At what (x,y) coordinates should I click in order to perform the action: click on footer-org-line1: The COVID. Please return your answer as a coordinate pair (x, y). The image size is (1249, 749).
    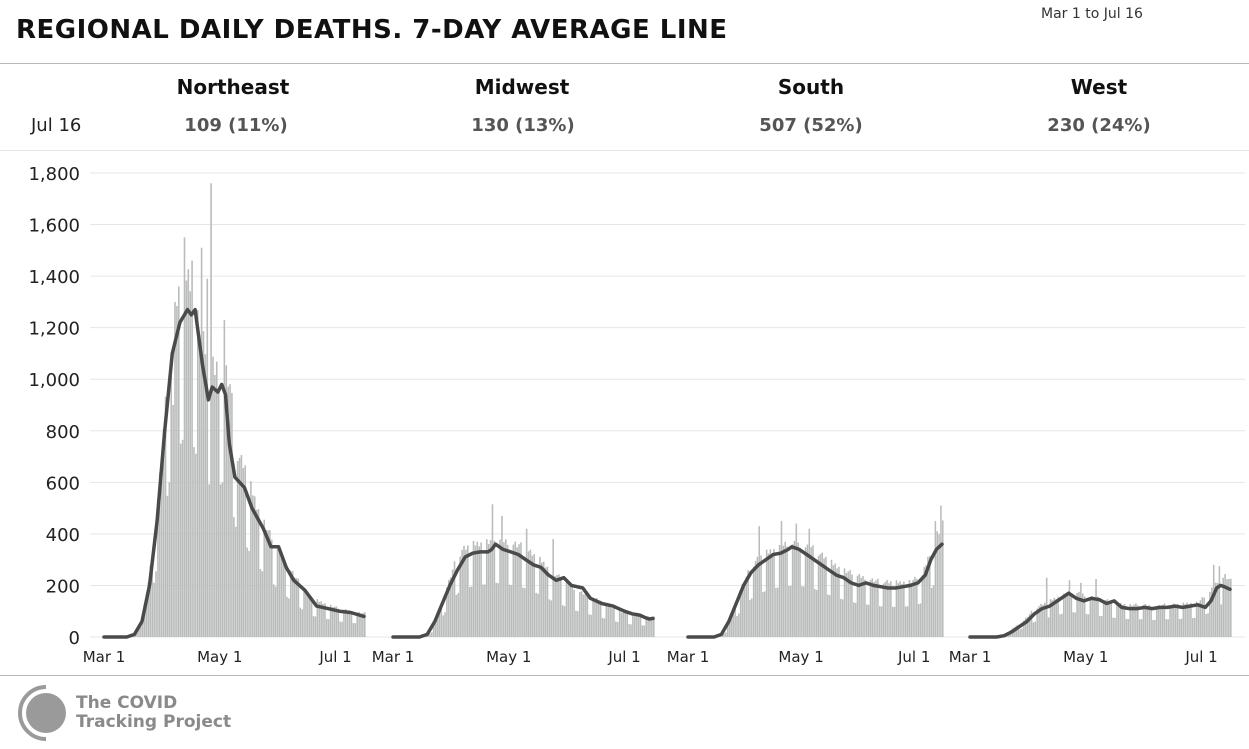
    Looking at the image, I should click on (127, 703).